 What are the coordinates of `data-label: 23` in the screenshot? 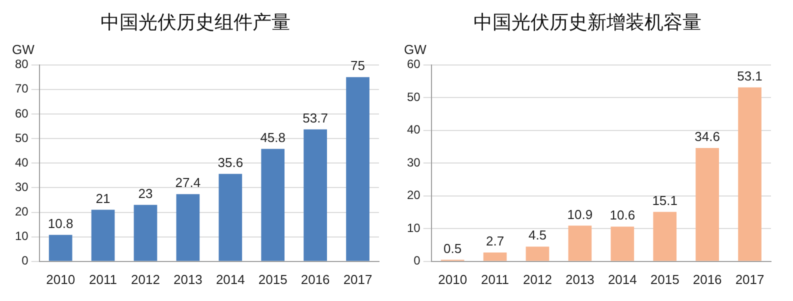 It's located at (145, 193).